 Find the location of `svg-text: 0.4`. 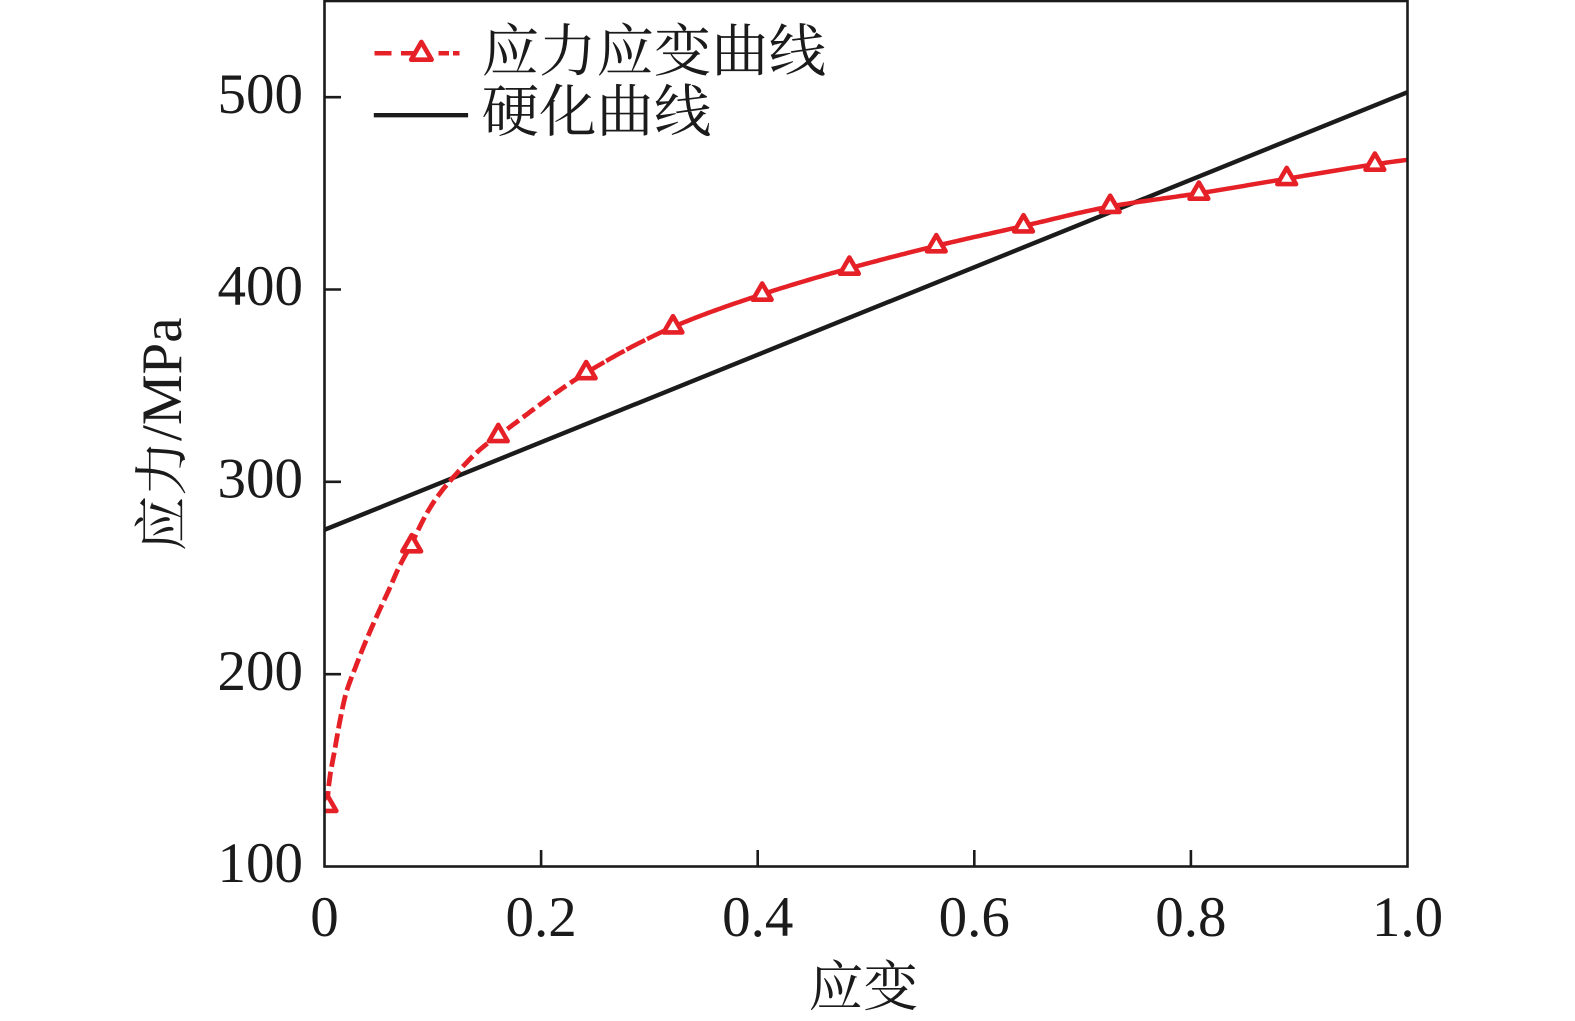

svg-text: 0.4 is located at coordinates (757, 917).